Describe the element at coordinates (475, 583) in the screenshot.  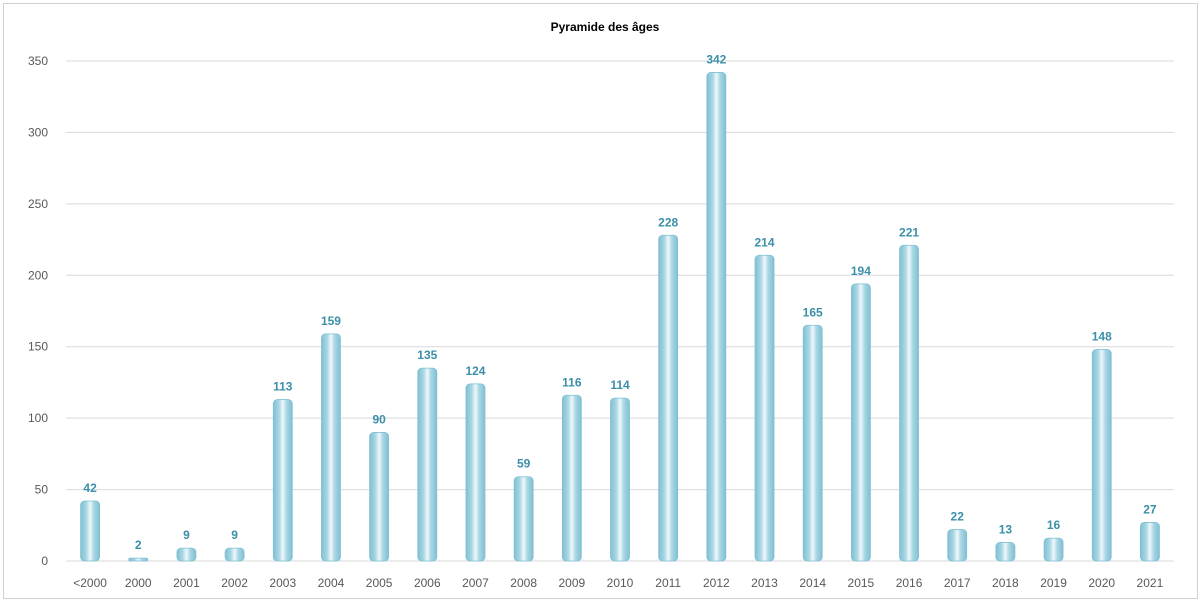
I see `x-tick-label-2007: 2007` at that location.